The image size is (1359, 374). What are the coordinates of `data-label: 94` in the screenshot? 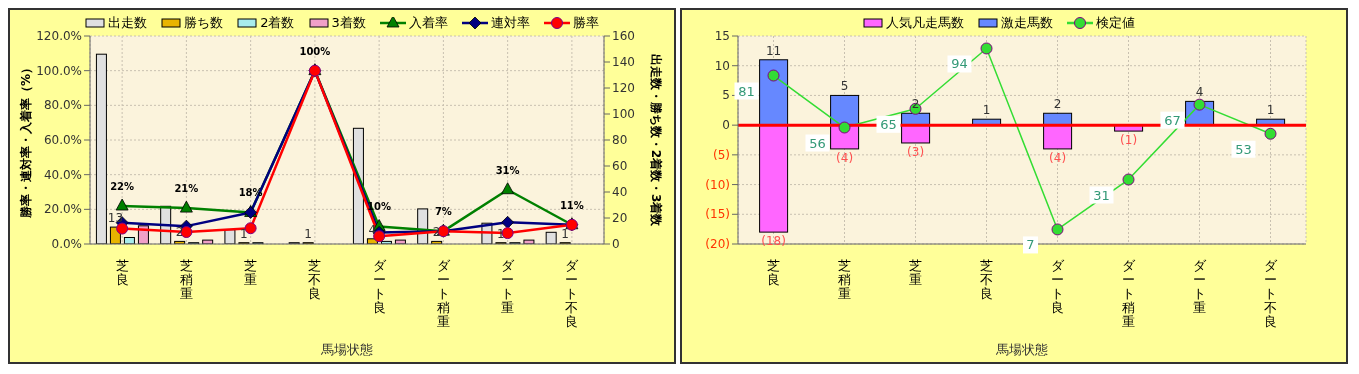 It's located at (959, 64).